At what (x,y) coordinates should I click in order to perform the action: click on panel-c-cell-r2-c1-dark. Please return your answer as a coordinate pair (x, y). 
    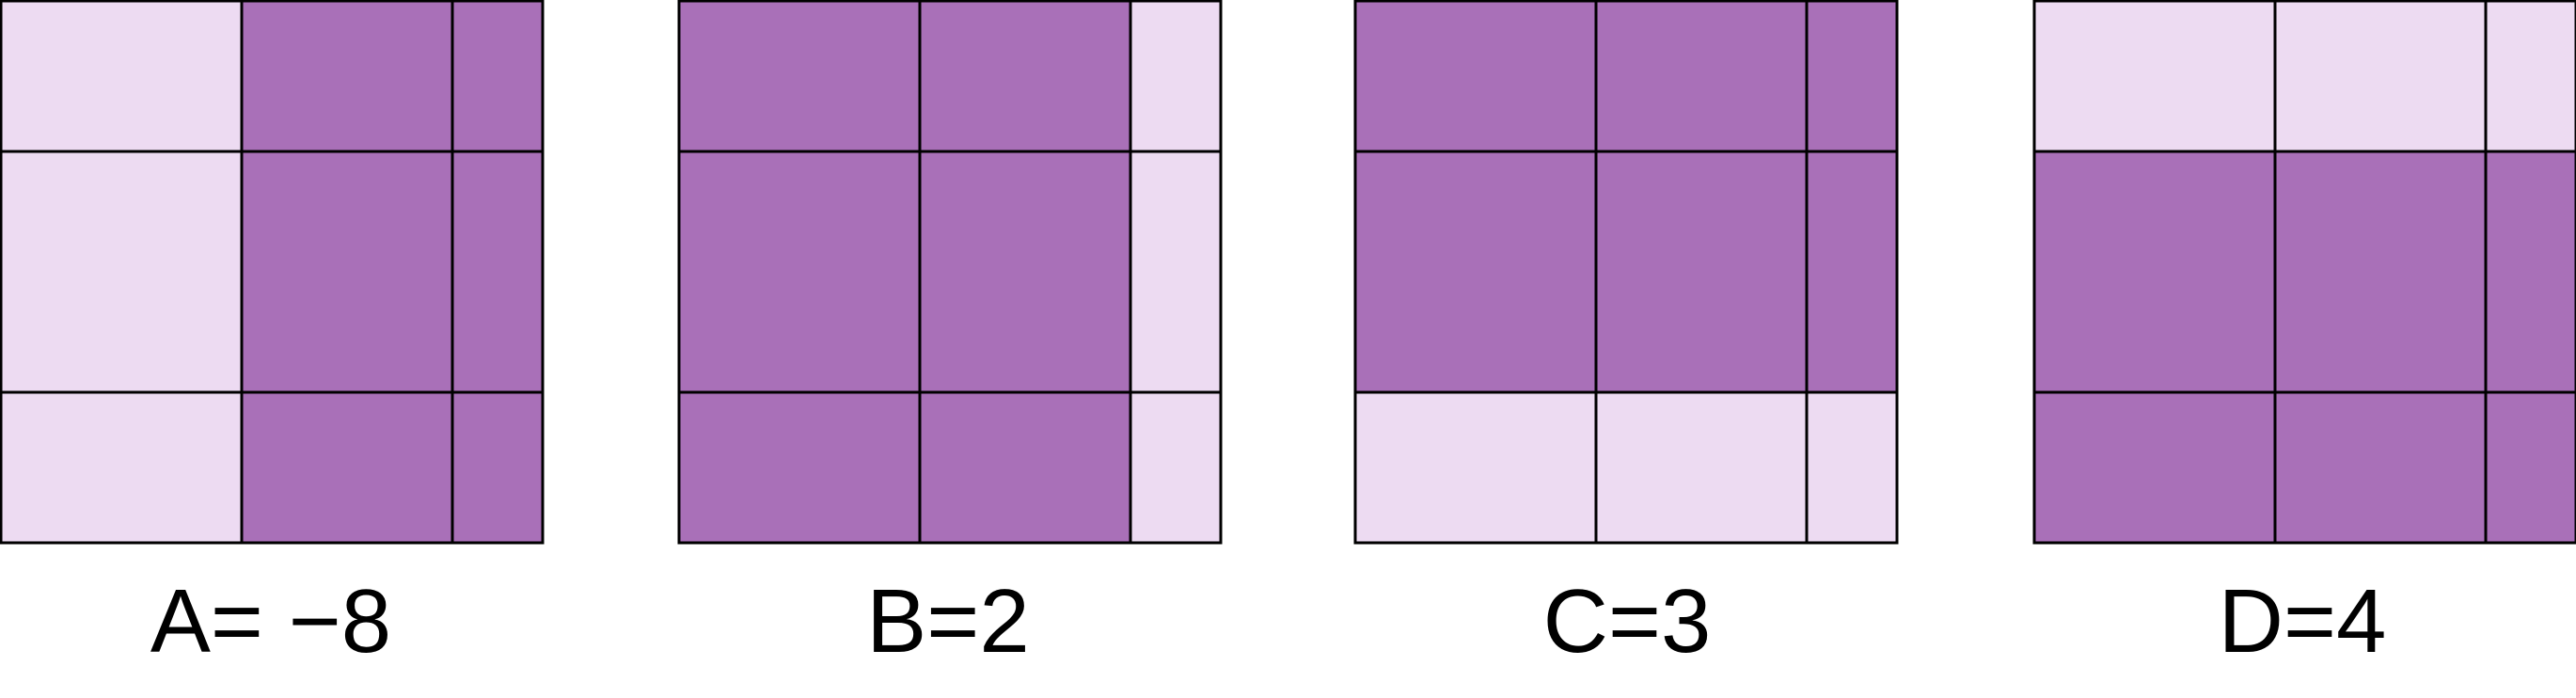
    Looking at the image, I should click on (1475, 272).